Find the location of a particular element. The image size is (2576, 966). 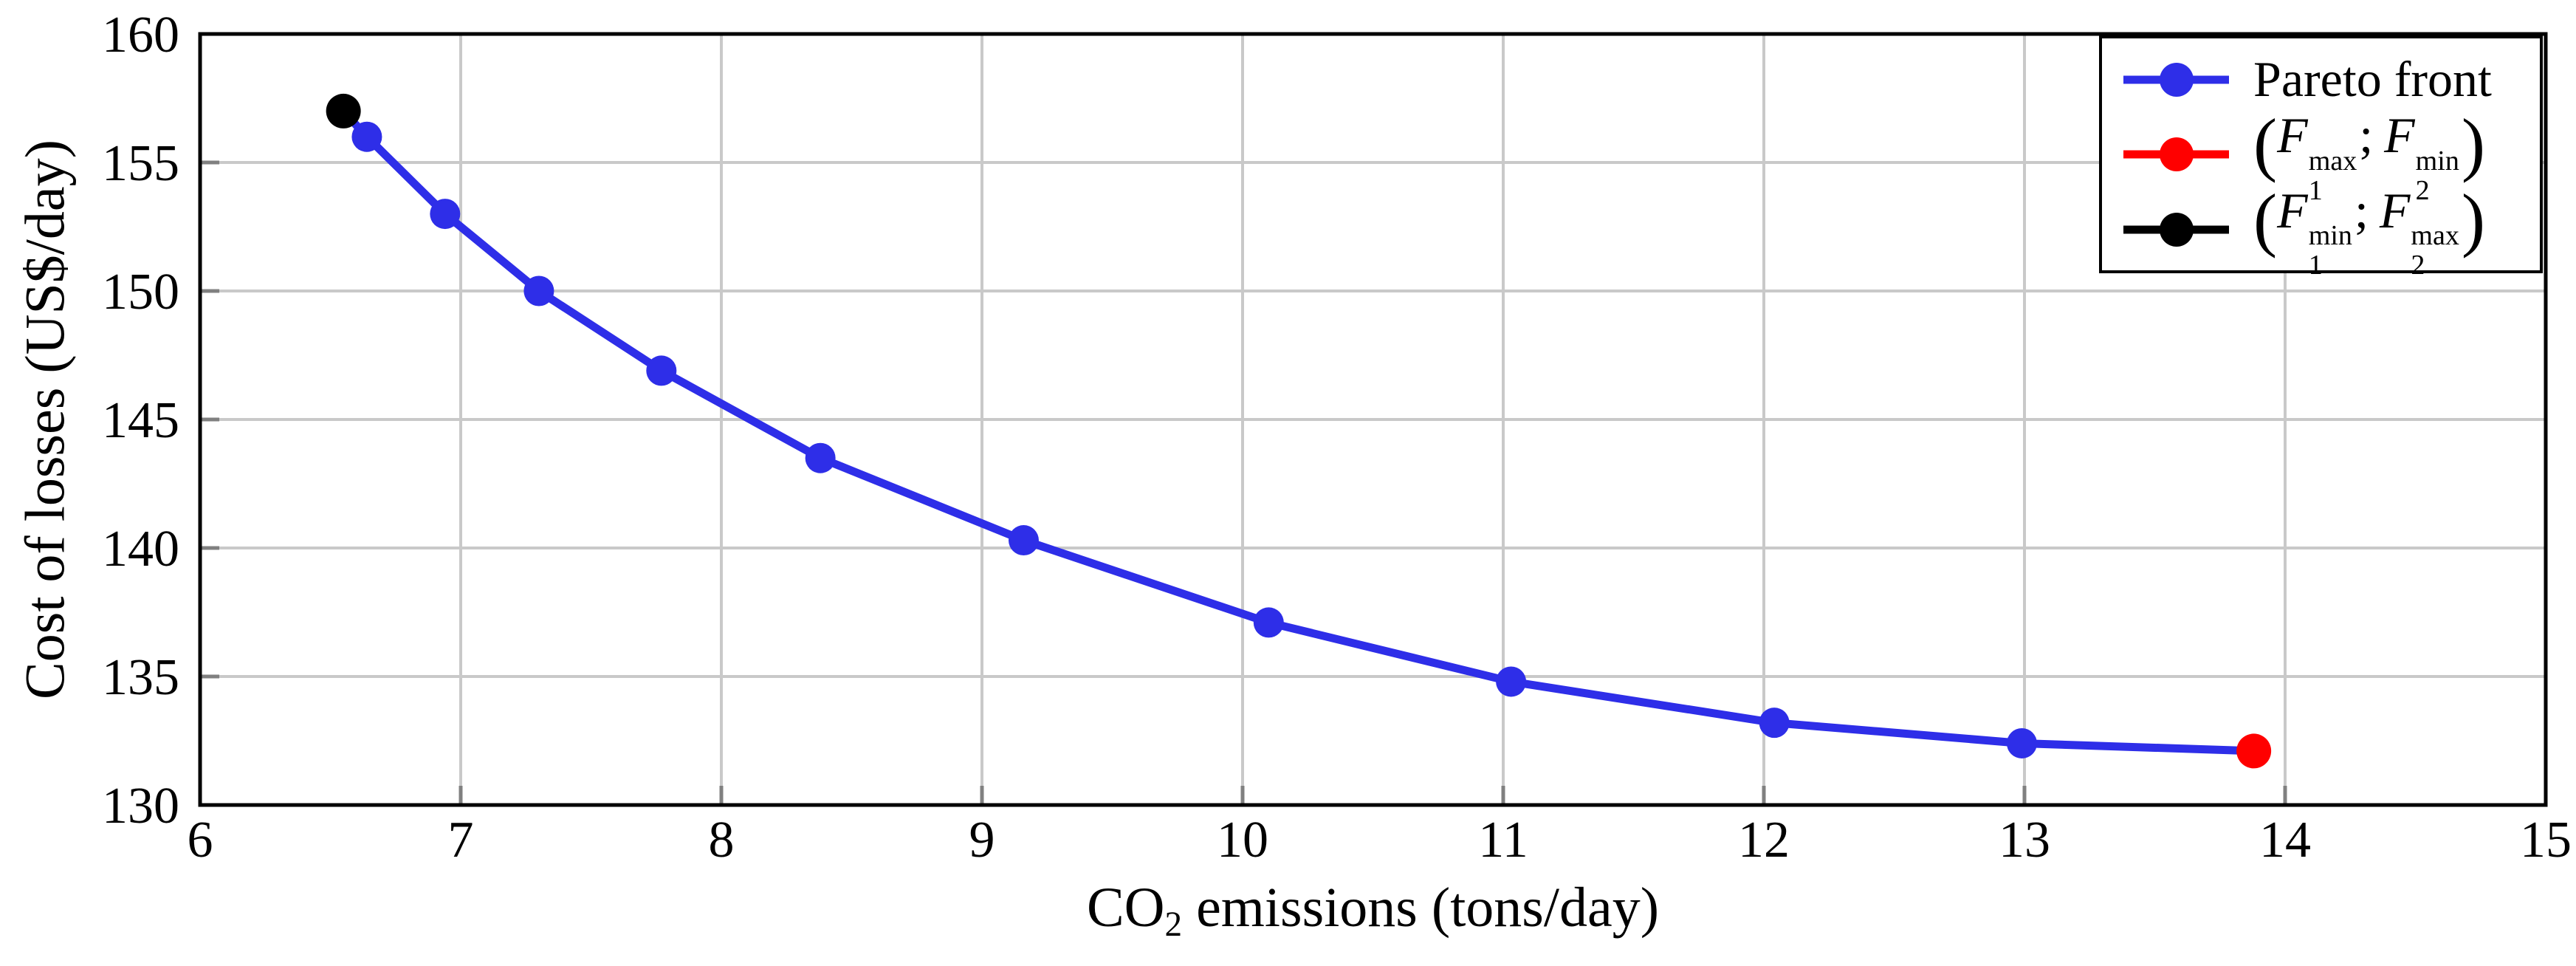

f2-supsub: min 2 is located at coordinates (2437, 175).